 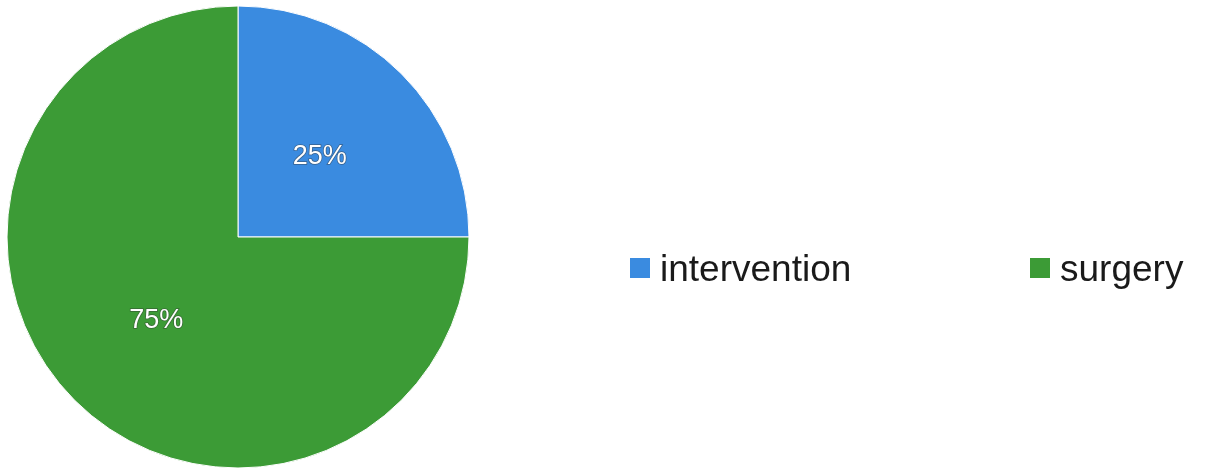 What do you see at coordinates (1122, 268) in the screenshot?
I see `legend-label: surgery` at bounding box center [1122, 268].